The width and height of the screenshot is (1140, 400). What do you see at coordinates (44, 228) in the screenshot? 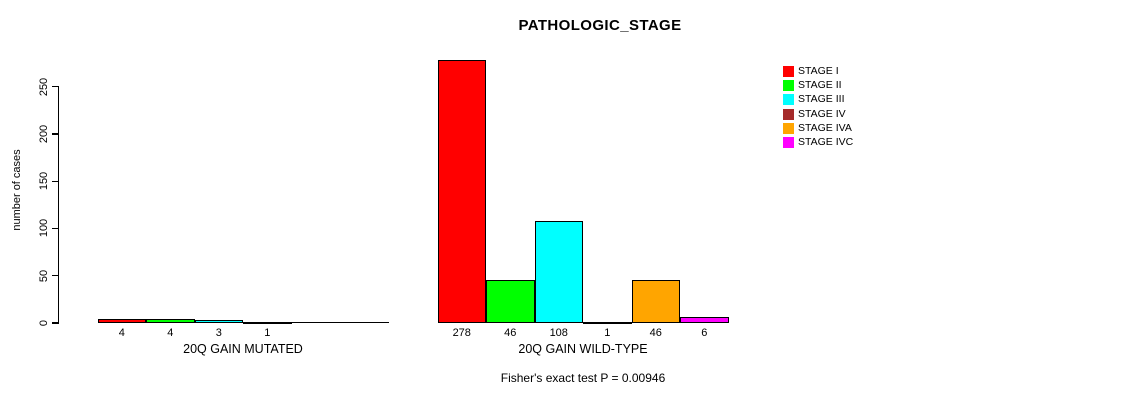
I see `y-axis-tick-label: 100` at bounding box center [44, 228].